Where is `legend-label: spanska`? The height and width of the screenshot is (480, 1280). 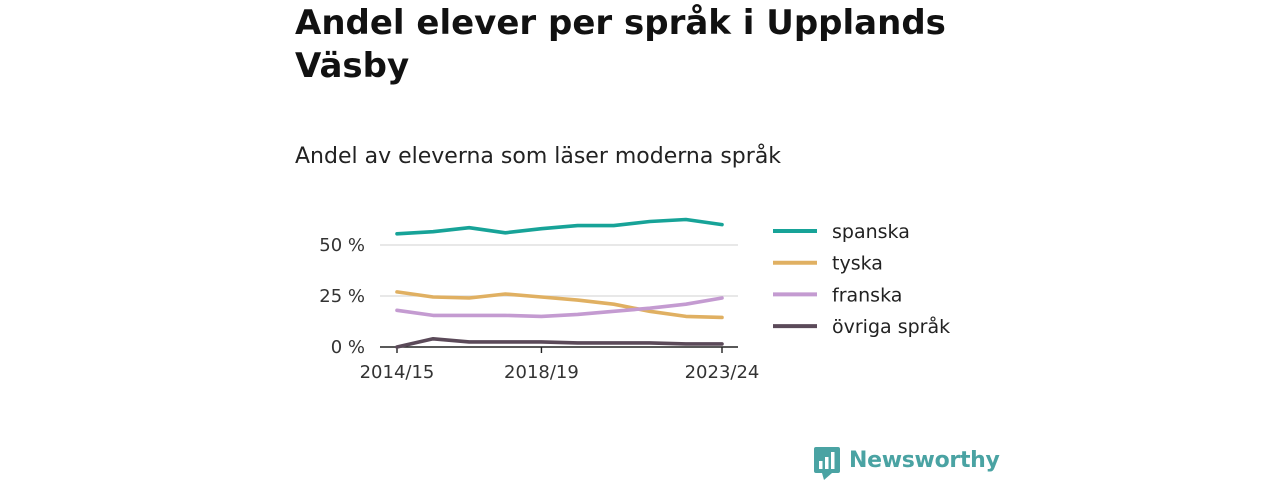
legend-label: spanska is located at coordinates (871, 232).